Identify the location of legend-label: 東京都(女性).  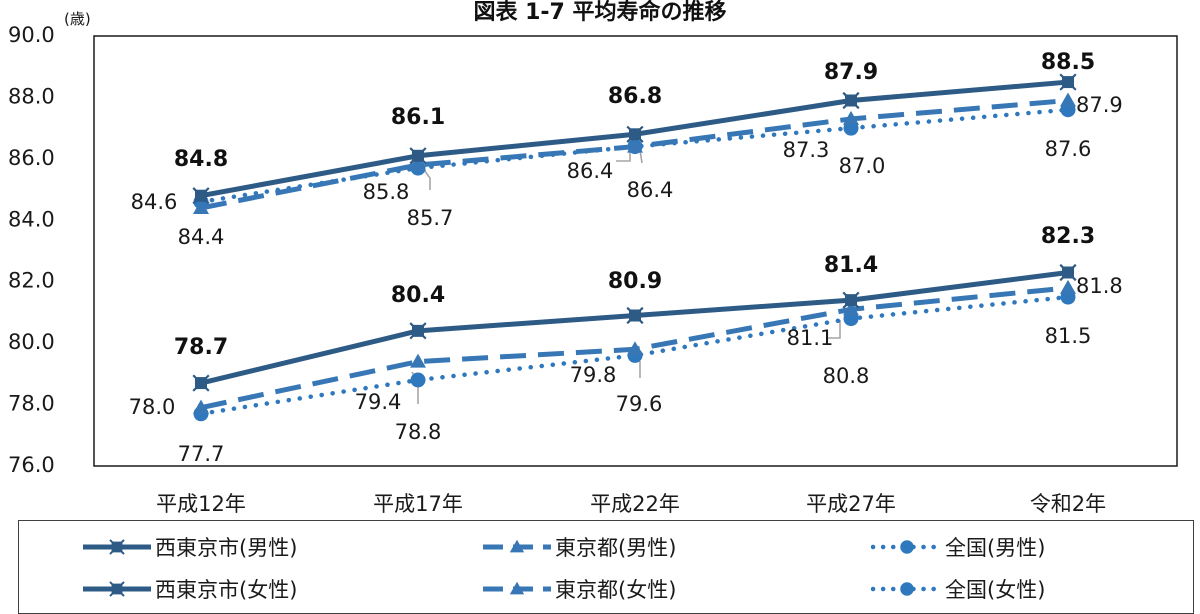
(616, 590).